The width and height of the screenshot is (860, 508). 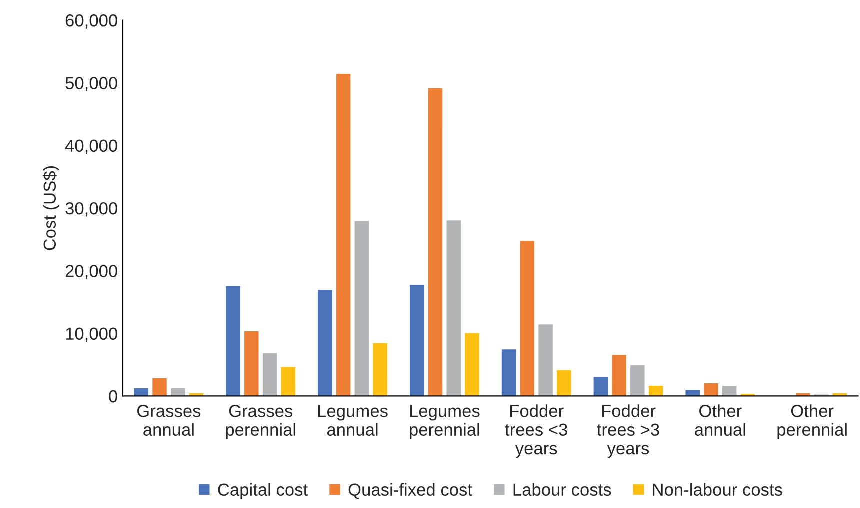 I want to click on y-tick-label: 20,000, so click(x=92, y=272).